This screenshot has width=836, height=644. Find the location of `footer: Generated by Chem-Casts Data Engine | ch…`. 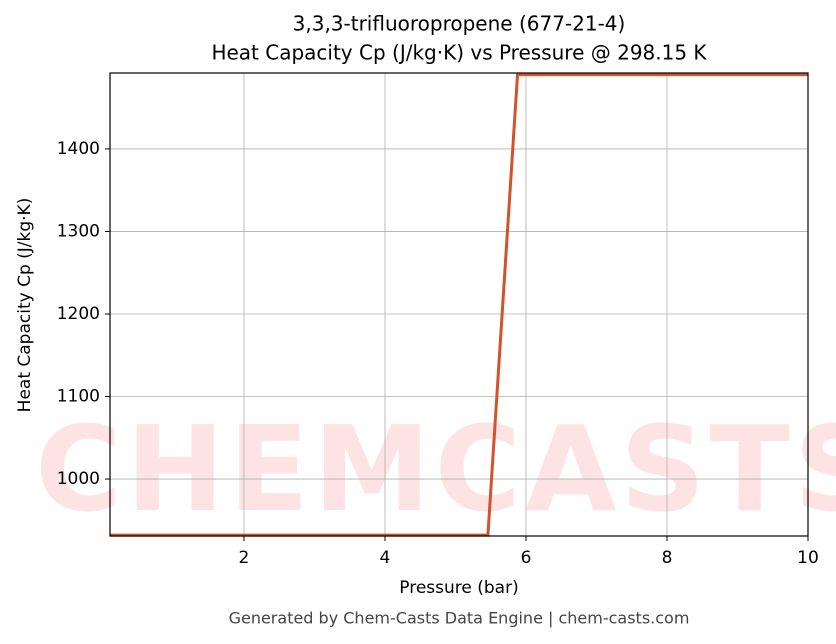

footer: Generated by Chem-Casts Data Engine | ch… is located at coordinates (459, 618).